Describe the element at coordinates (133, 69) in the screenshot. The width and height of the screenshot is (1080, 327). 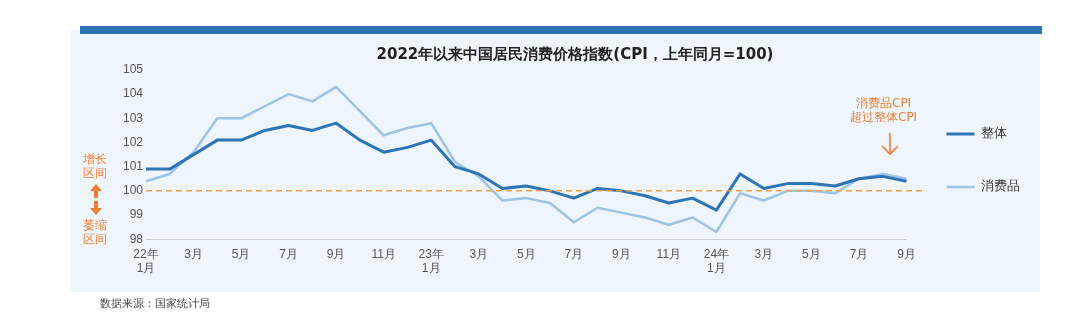
I see `y-tick-label: 105` at that location.